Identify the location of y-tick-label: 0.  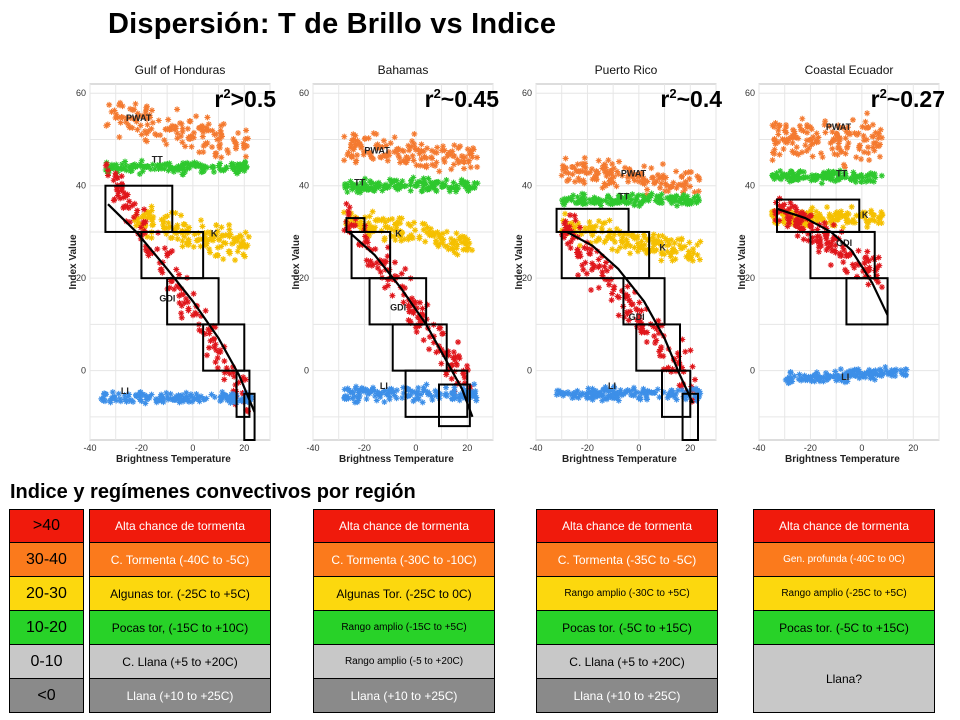
(306, 371).